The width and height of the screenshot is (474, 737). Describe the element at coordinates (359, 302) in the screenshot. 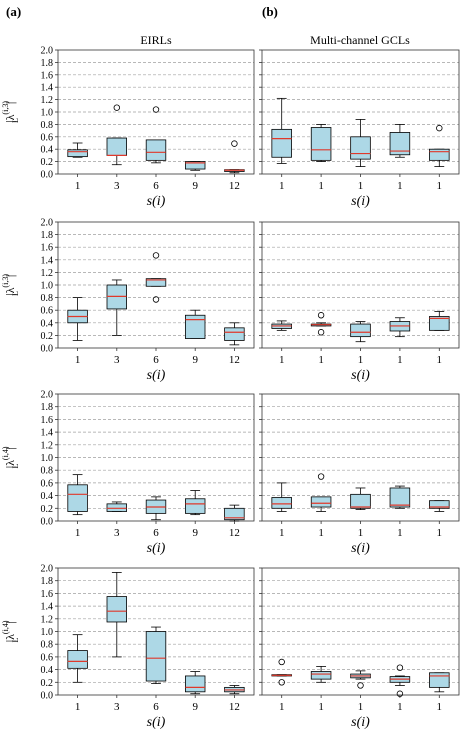

I see `subplot-b-row2: 1 1 1 1 1 s(i)` at that location.